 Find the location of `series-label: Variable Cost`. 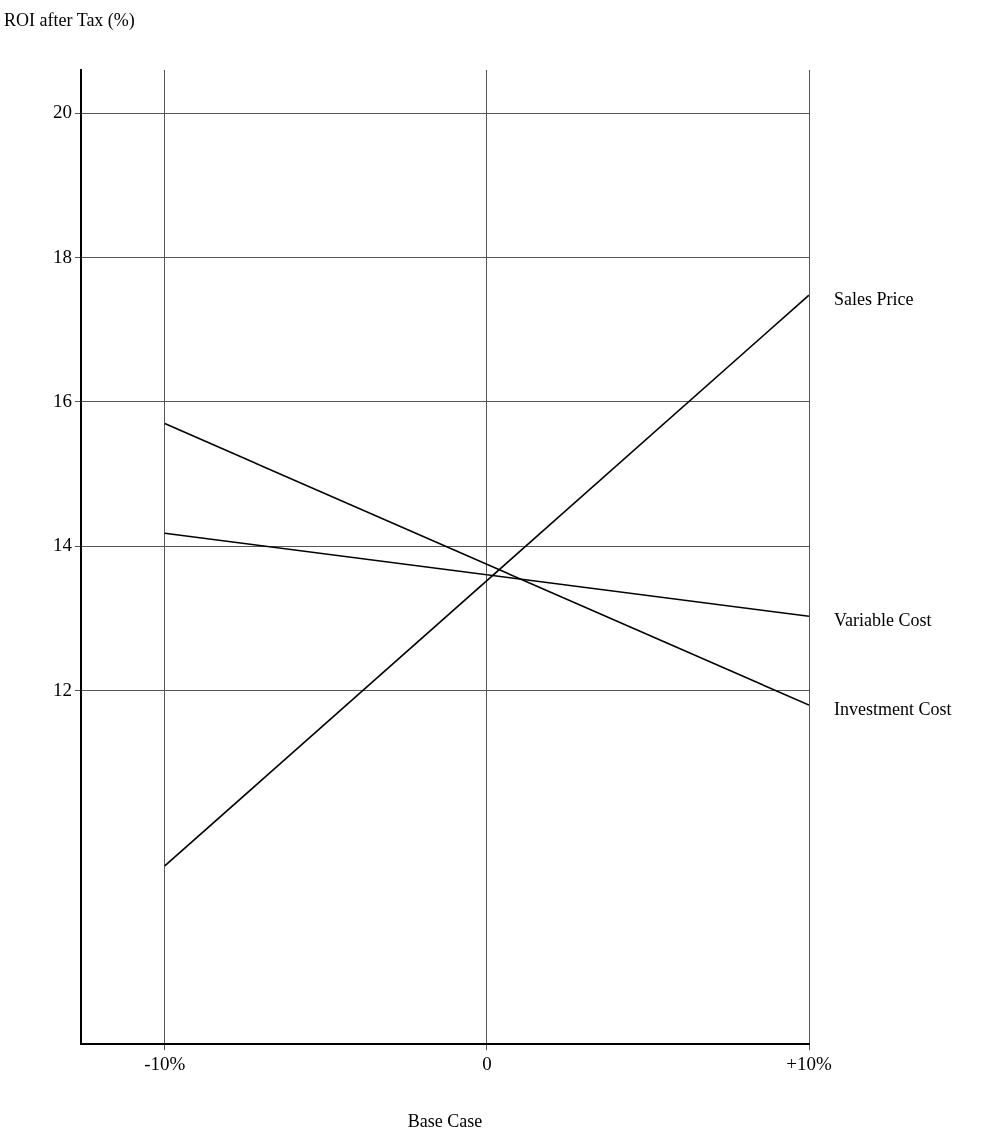

series-label: Variable Cost is located at coordinates (883, 620).